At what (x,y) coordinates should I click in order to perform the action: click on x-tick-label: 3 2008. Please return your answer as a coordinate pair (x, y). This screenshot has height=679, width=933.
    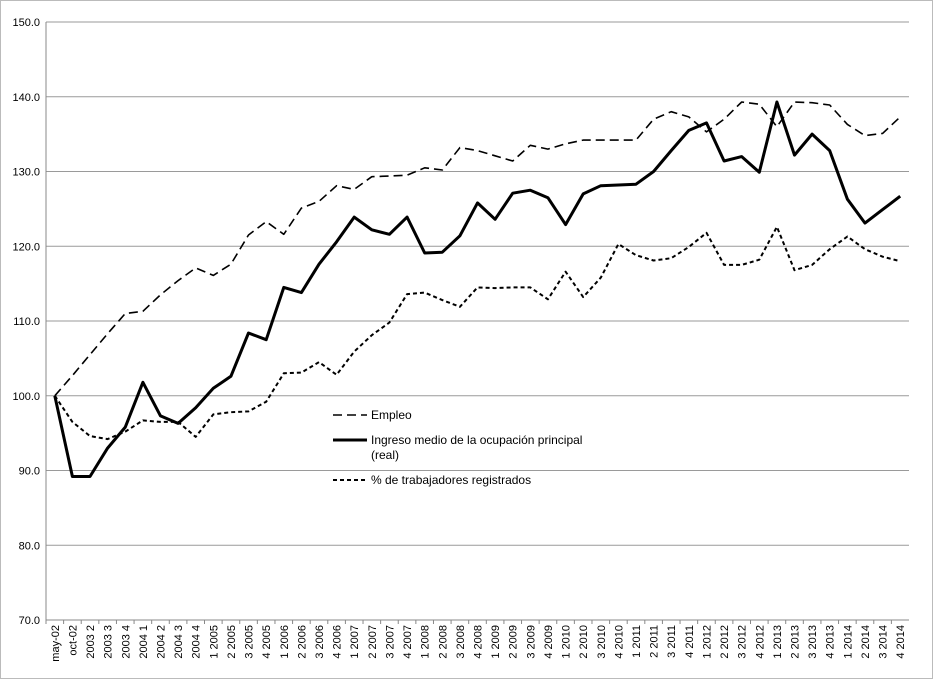
    Looking at the image, I should click on (461, 642).